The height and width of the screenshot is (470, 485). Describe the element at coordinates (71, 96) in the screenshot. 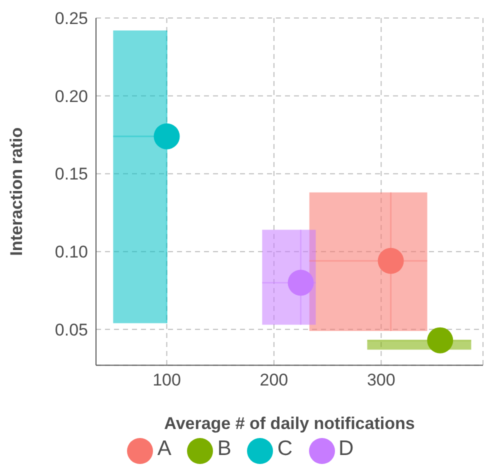

I see `y-tick-label: 0.20` at that location.